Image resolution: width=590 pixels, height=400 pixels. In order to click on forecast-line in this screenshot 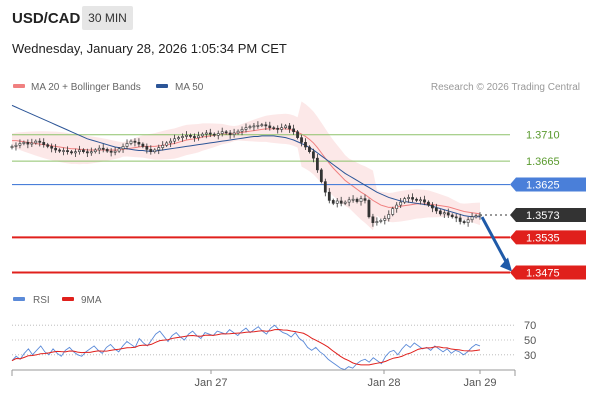, I will do `click(494, 240)`.